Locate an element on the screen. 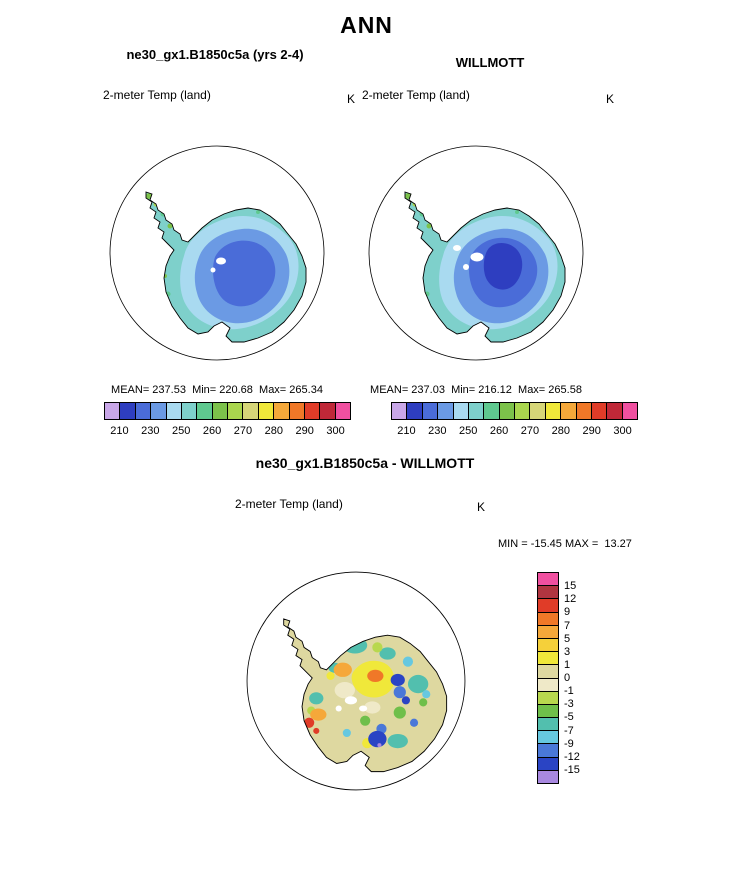 This screenshot has width=733, height=882. colorbar-tick-label: 12 is located at coordinates (570, 599).